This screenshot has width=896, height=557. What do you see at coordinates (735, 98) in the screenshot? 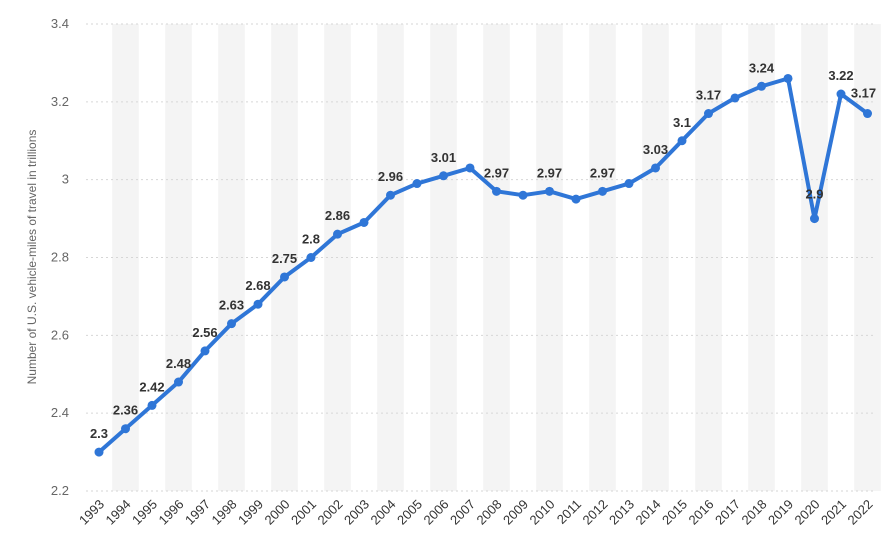
I see `data-point-2017` at bounding box center [735, 98].